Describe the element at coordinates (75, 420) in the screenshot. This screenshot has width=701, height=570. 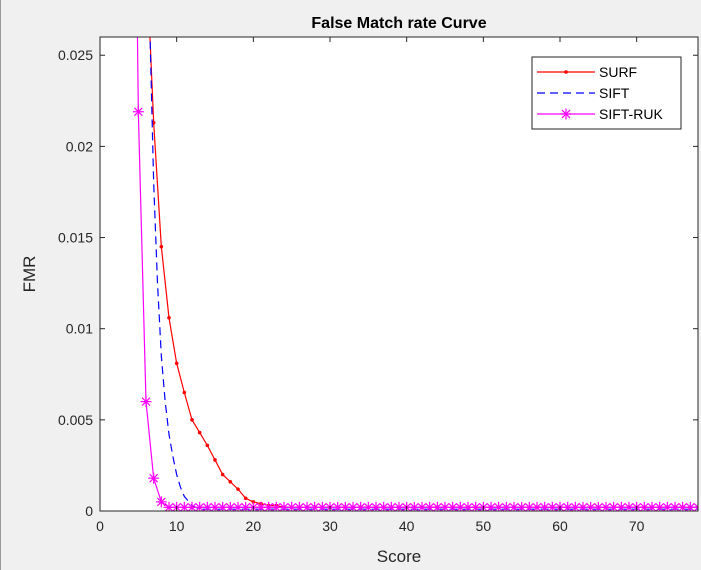
I see `y-tick-label: 0.005` at that location.